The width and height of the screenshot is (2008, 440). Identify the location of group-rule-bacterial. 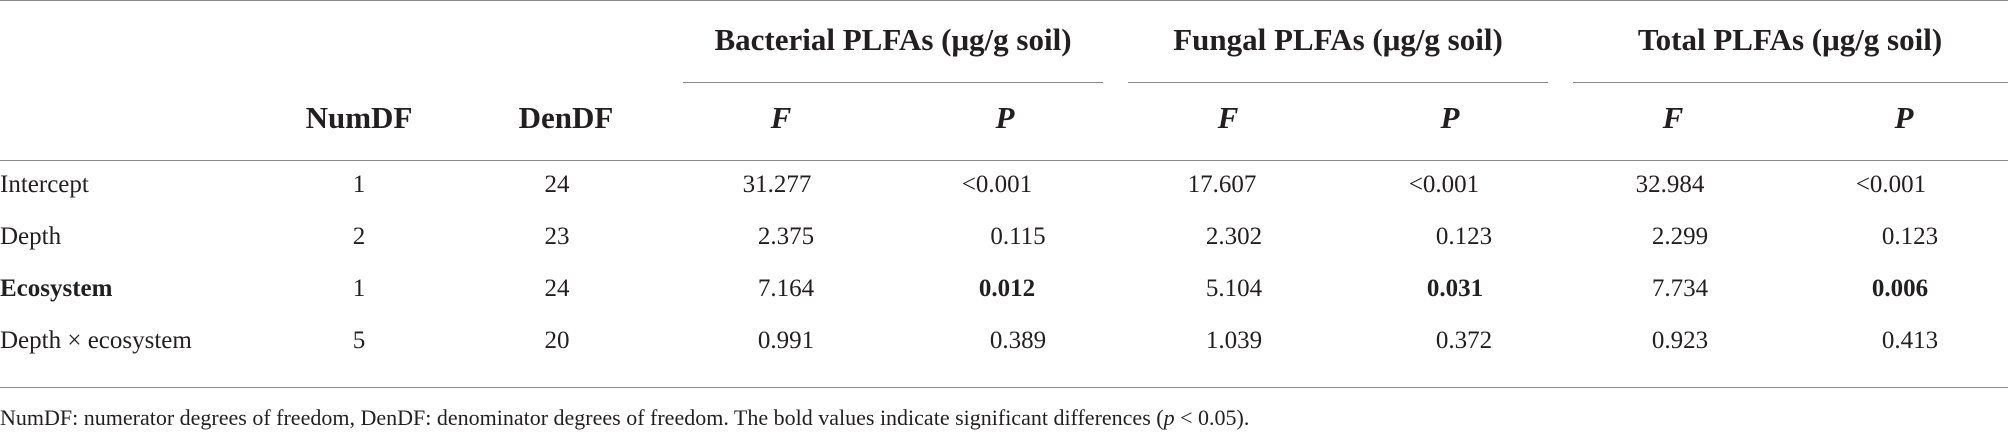
(893, 82).